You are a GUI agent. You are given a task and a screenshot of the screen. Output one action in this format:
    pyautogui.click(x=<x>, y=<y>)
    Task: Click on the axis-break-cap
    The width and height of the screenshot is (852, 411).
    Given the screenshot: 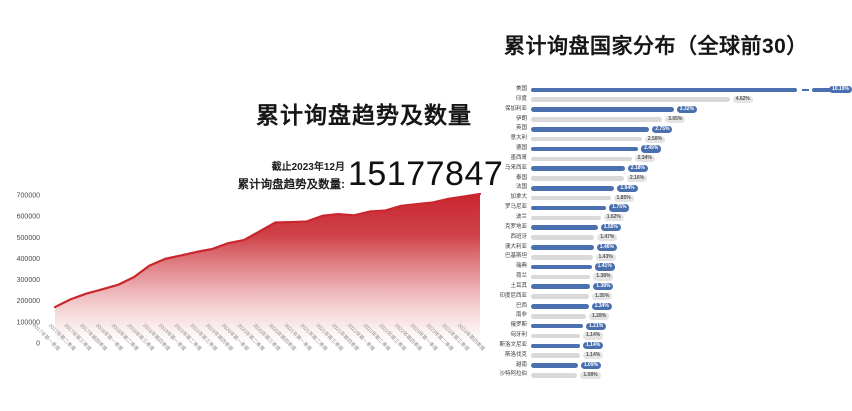 What is the action you would take?
    pyautogui.click(x=821, y=90)
    